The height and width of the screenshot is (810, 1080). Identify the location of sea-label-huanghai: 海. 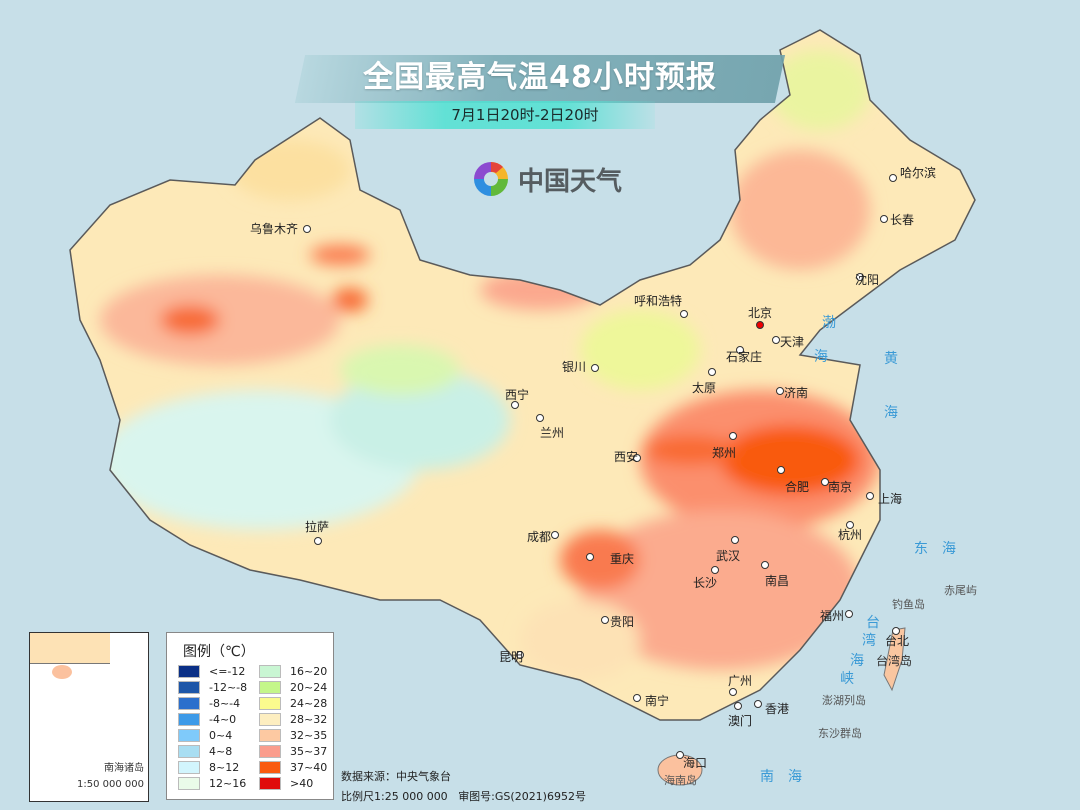
(891, 413).